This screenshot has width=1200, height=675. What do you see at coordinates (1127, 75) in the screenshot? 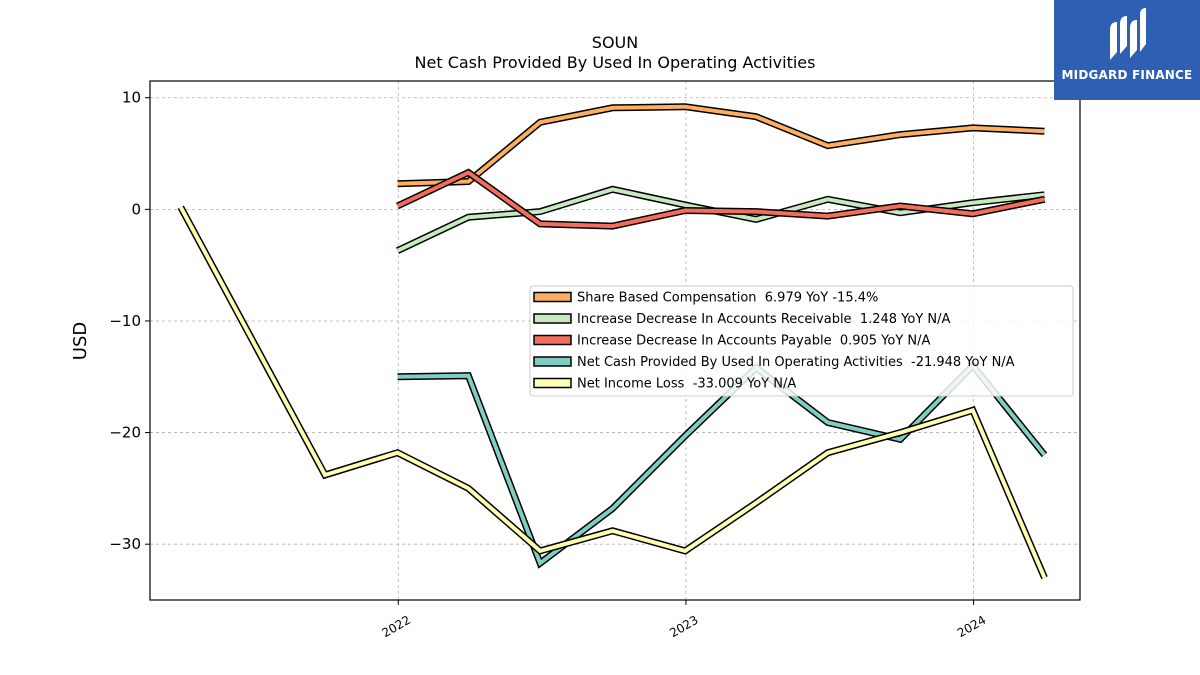
I see `brand-name: MIDGARD FINANCE` at bounding box center [1127, 75].